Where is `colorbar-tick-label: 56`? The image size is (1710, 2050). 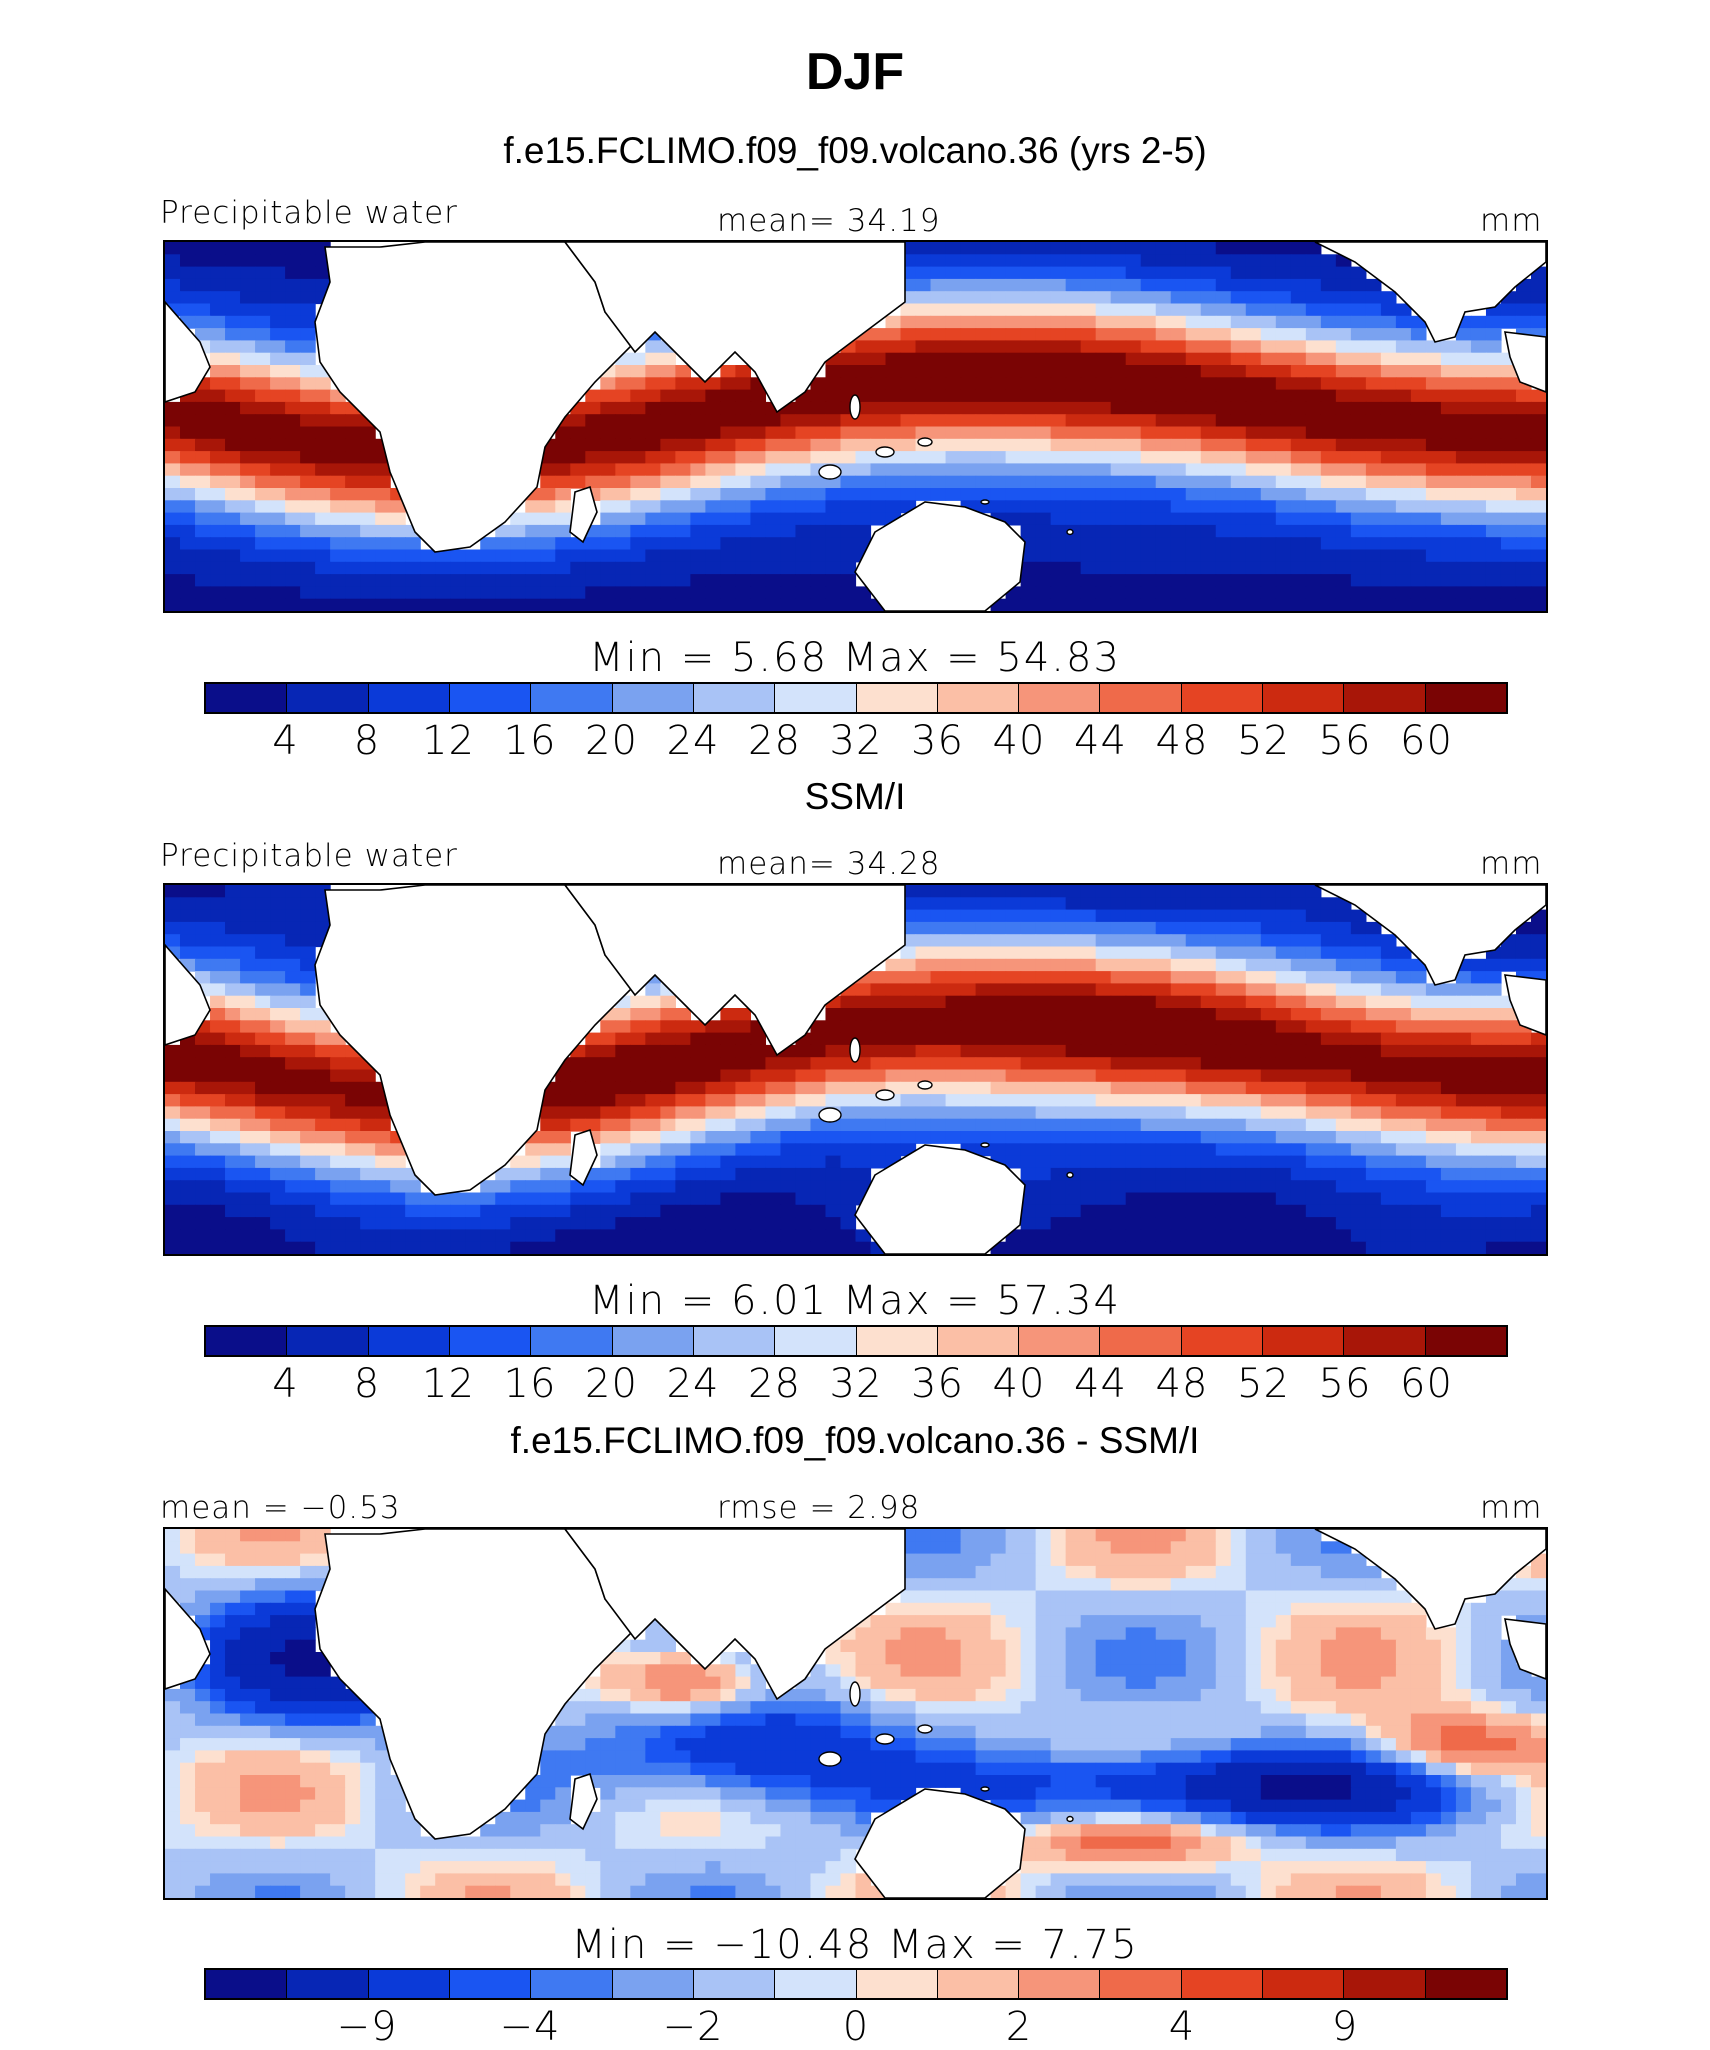
colorbar-tick-label: 56 is located at coordinates (1345, 1384).